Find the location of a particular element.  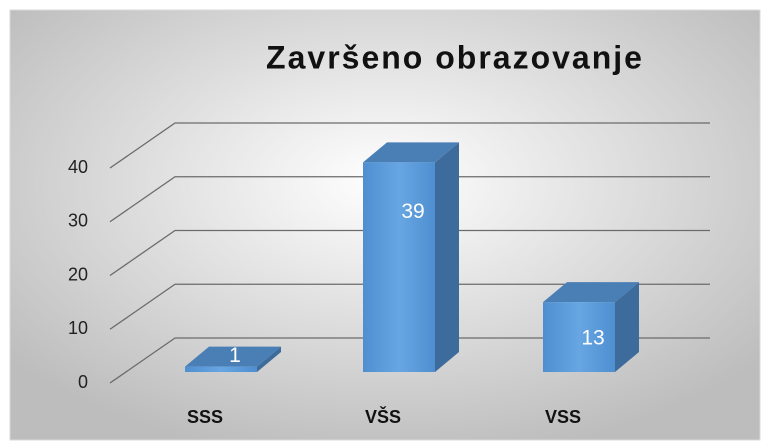

x-tick-label: SSS is located at coordinates (205, 417).